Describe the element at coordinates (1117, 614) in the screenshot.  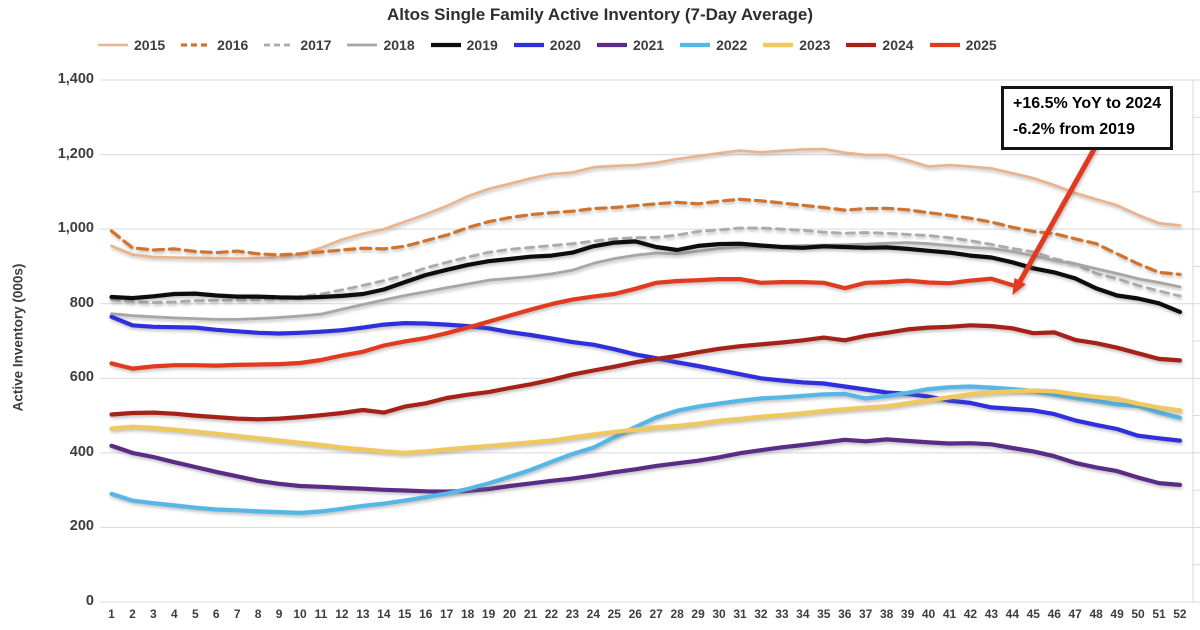
I see `x-tick-label: 49` at that location.